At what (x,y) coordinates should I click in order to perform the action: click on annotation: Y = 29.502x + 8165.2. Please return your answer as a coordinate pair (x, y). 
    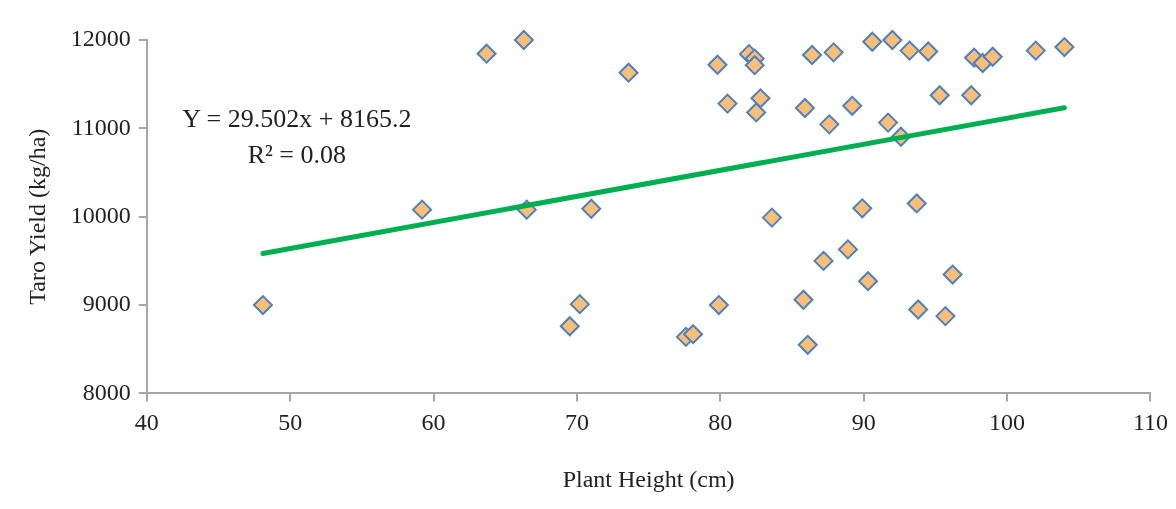
    Looking at the image, I should click on (297, 118).